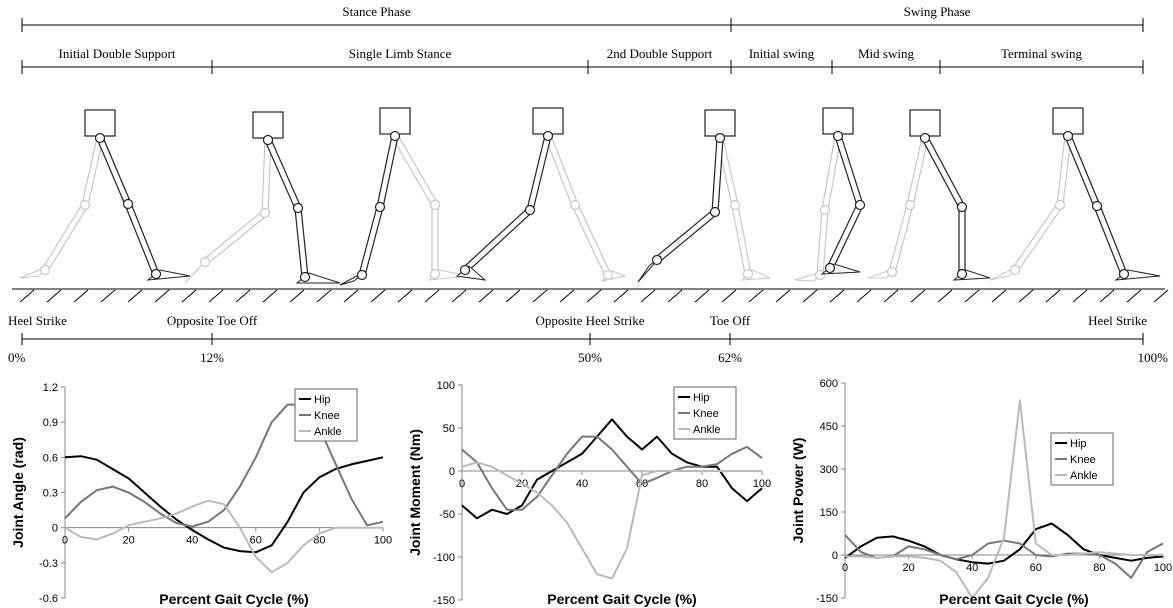 The height and width of the screenshot is (608, 1173). What do you see at coordinates (937, 11) in the screenshot?
I see `phase-label: Swing Phase` at bounding box center [937, 11].